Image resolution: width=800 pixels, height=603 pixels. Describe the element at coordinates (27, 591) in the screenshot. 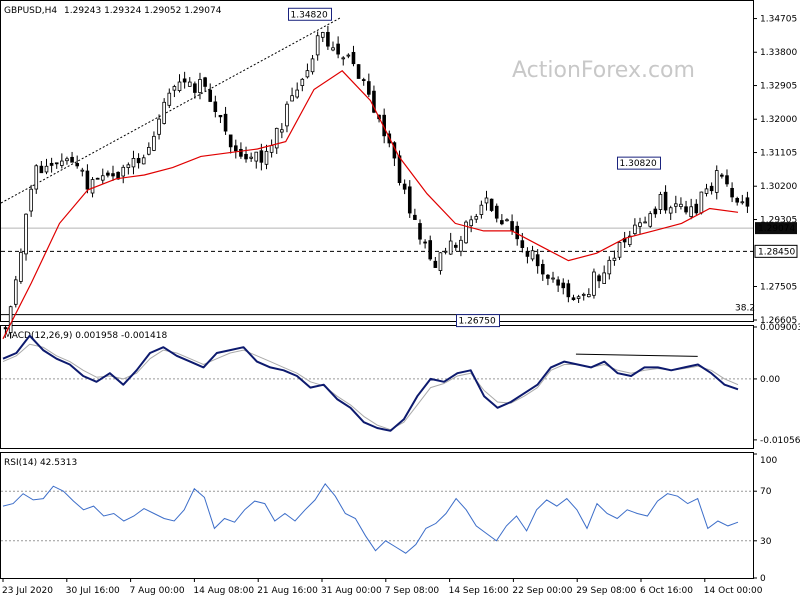

I see `x-tick-label: 23 Jul 2020` at that location.